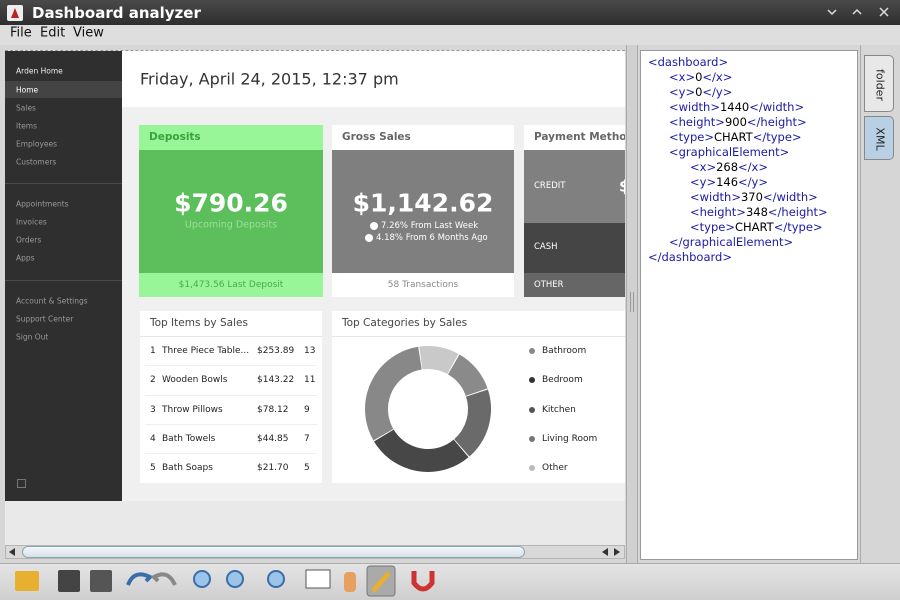 This screenshot has height=600, width=900. I want to click on xml-tag: </y>, so click(717, 92).